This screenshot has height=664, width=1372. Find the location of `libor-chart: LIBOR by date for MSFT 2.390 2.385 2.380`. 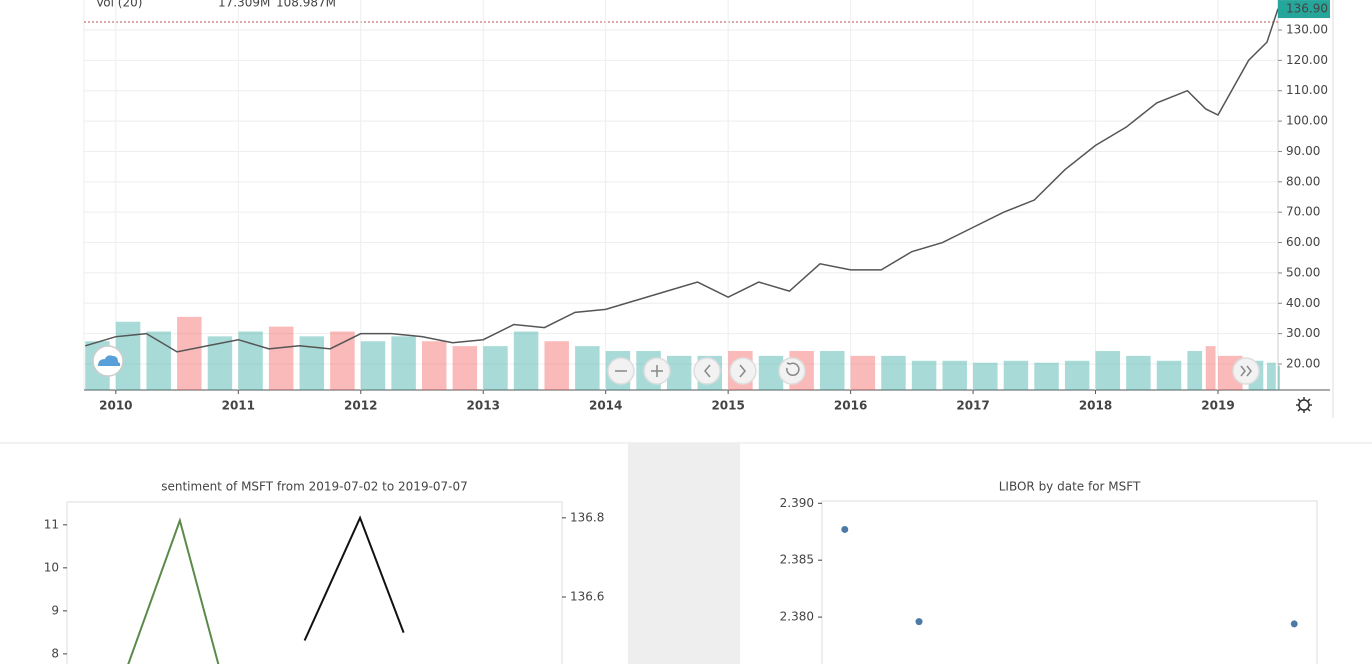

libor-chart: LIBOR by date for MSFT 2.390 2.385 2.380 is located at coordinates (1049, 572).